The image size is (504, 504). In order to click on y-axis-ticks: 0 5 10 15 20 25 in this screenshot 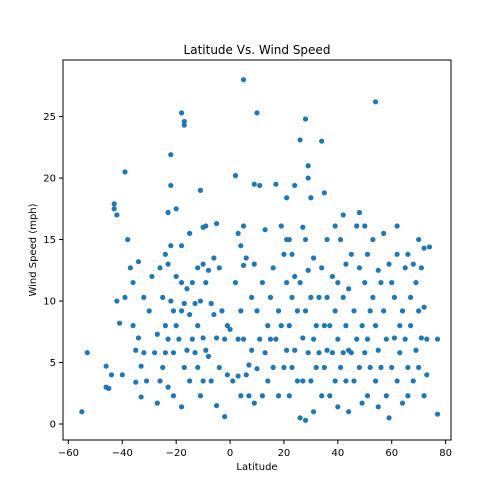, I will do `click(53, 271)`.